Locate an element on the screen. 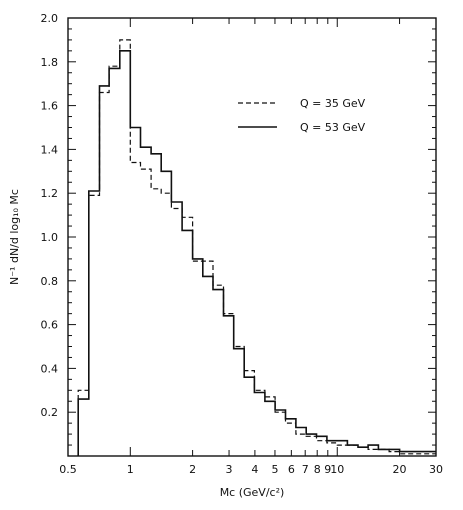  y-tick-label: 0.2 is located at coordinates (50, 412).